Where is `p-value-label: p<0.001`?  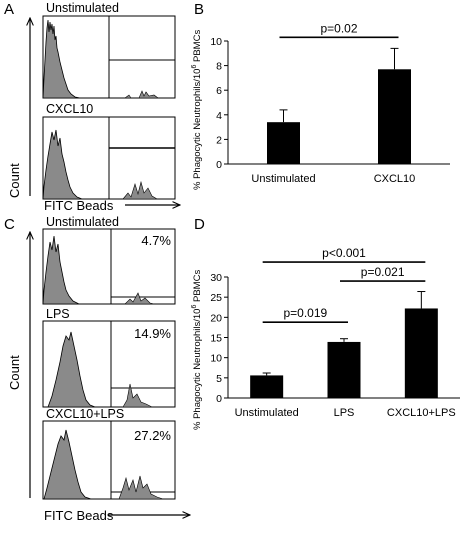 p-value-label: p<0.001 is located at coordinates (344, 253).